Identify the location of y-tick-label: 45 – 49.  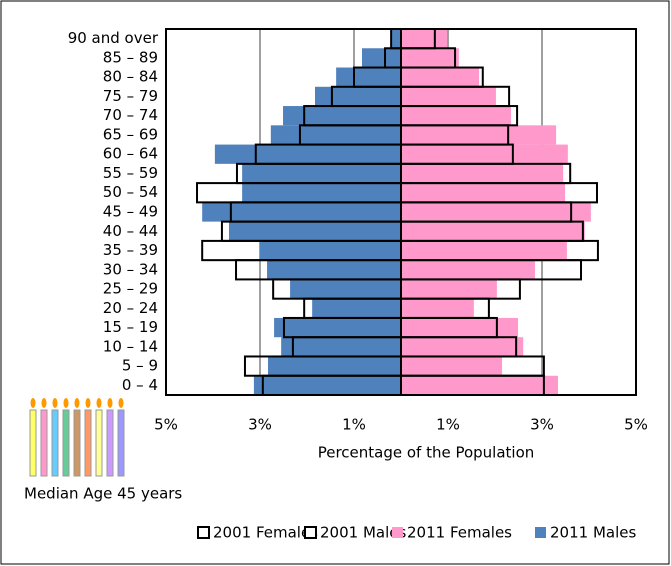
(130, 212).